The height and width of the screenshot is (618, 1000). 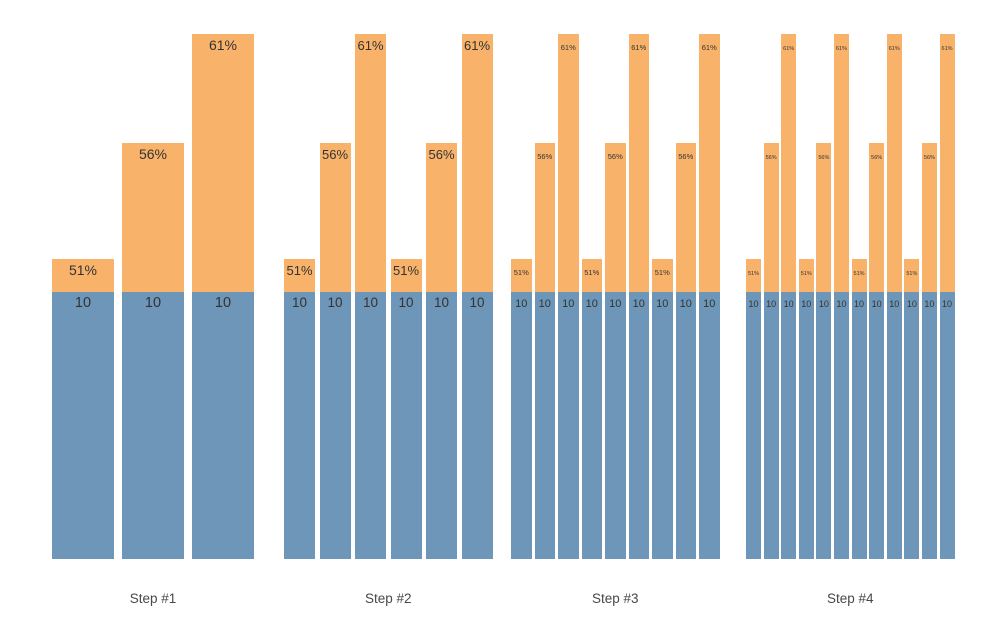 What do you see at coordinates (388, 598) in the screenshot?
I see `step-label: Step #2` at bounding box center [388, 598].